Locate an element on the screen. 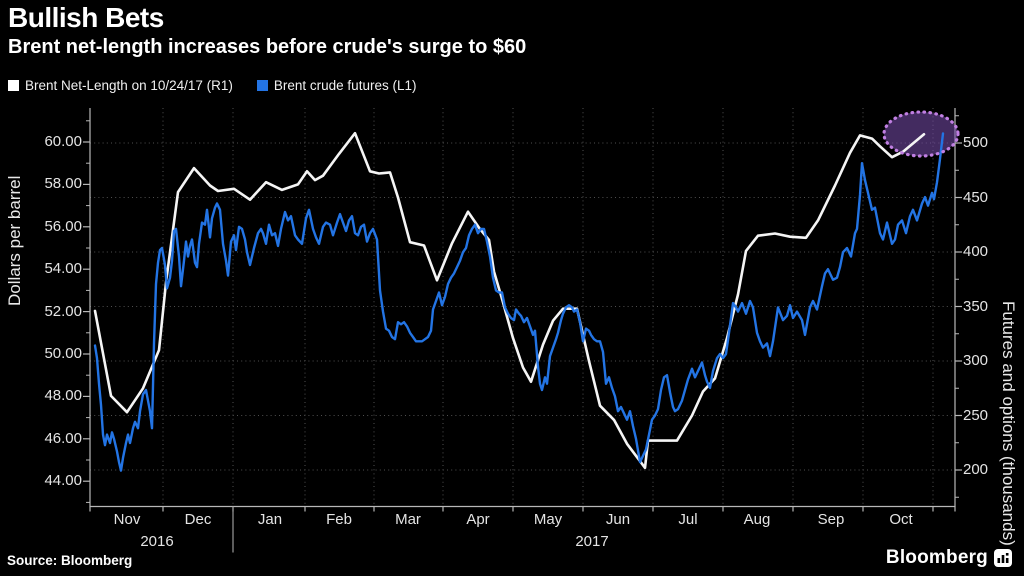 The height and width of the screenshot is (576, 1024). x-axis-month-label: Jun is located at coordinates (618, 519).